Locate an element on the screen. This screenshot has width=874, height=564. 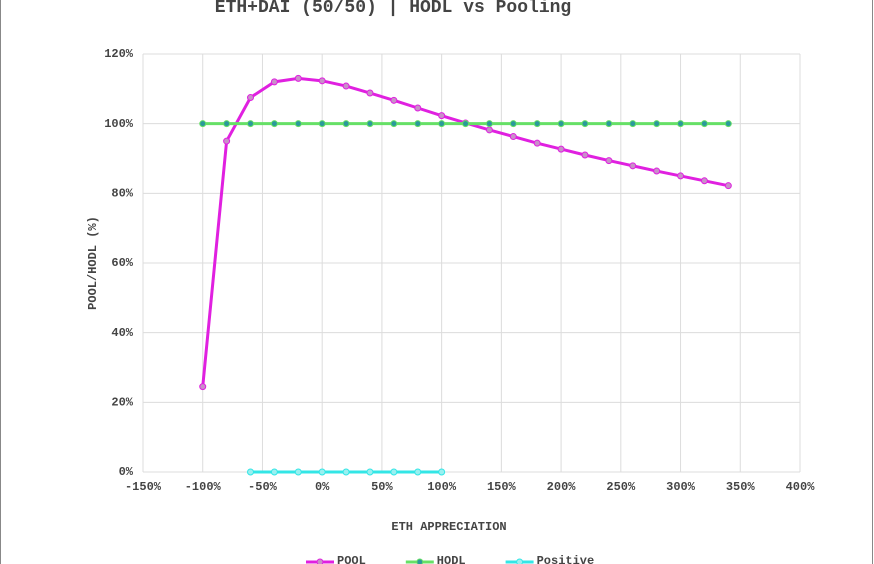
y-axis-label: POOL/HODL (%) is located at coordinates (93, 263).